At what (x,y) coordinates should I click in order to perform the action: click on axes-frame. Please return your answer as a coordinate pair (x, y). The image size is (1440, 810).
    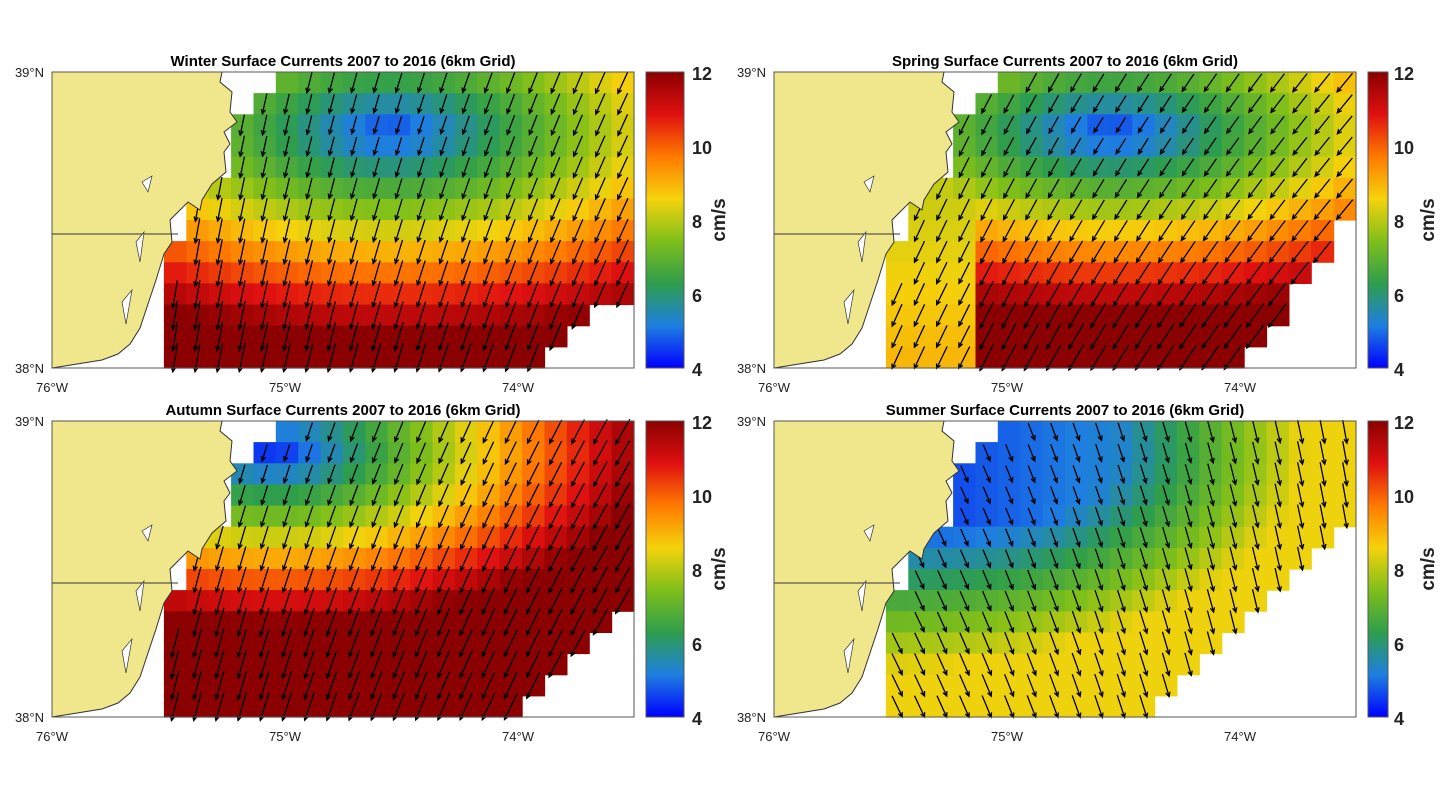
    Looking at the image, I should click on (343, 569).